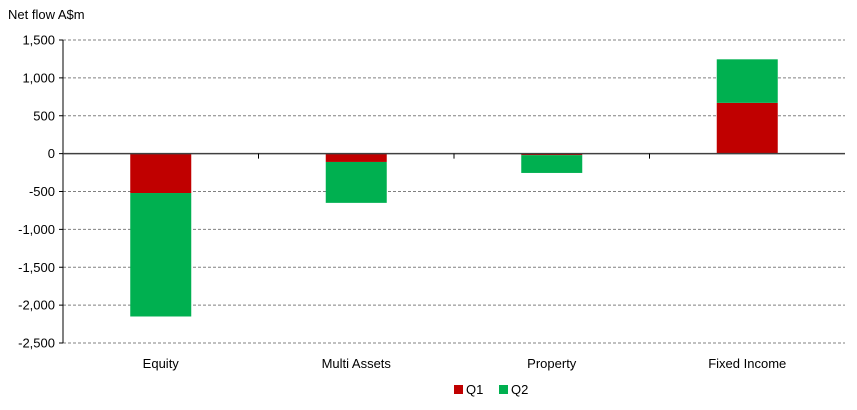 The width and height of the screenshot is (857, 410). I want to click on legend-label-q2: Q2, so click(519, 389).